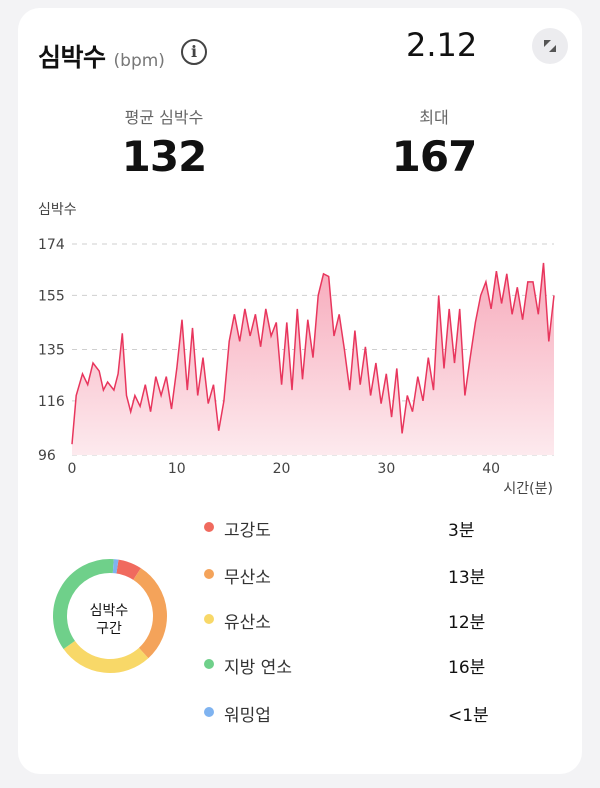 The width and height of the screenshot is (600, 788). I want to click on page-title: 심박수, so click(72, 57).